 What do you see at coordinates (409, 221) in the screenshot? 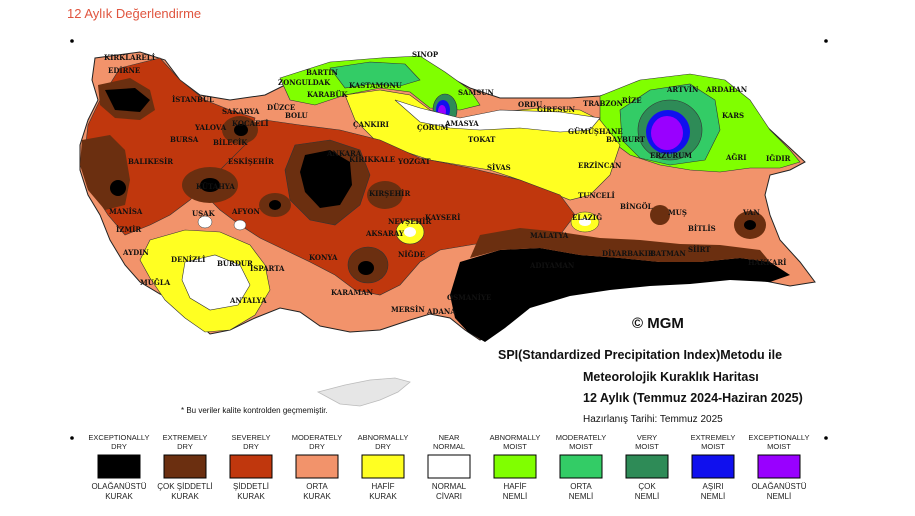
I see `city-label: NEVŞEHİR` at bounding box center [409, 221].